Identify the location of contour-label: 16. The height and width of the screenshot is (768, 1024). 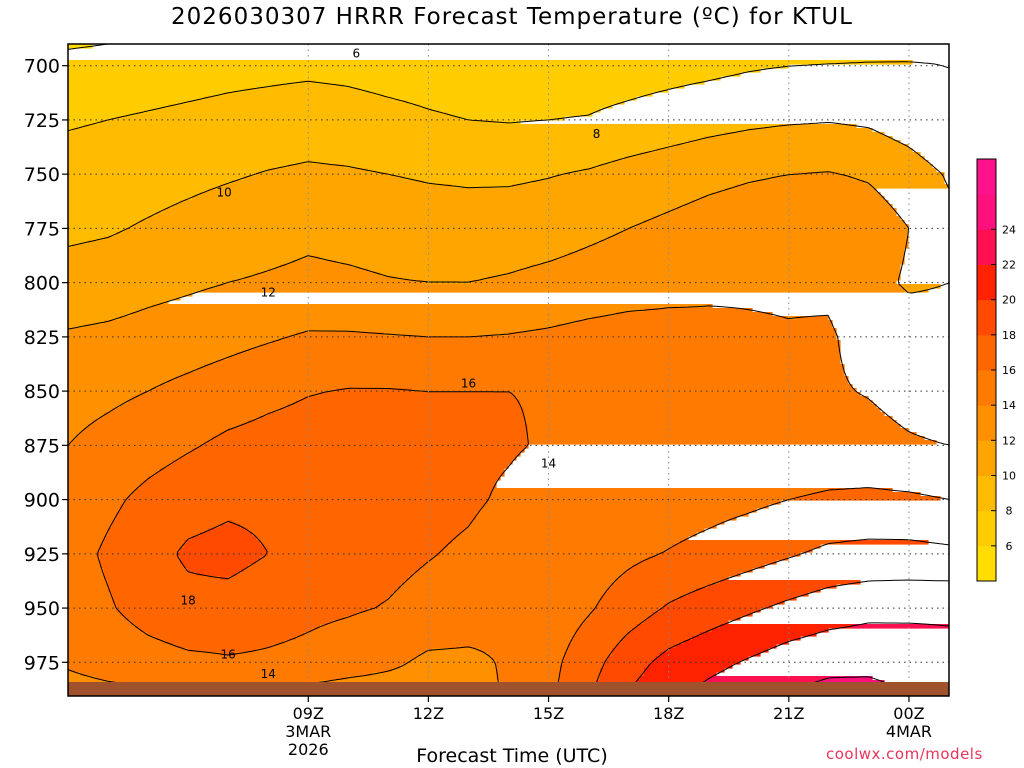
(228, 655).